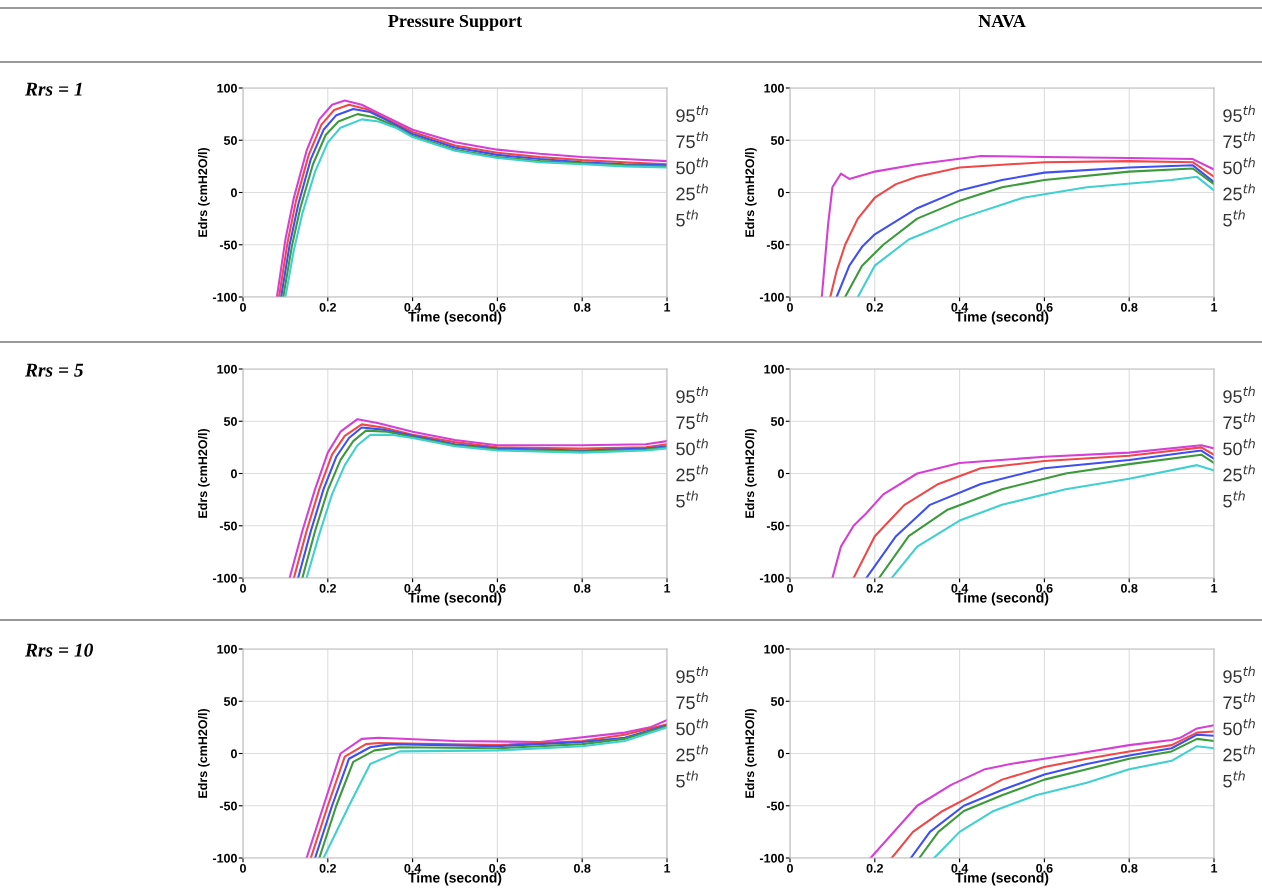  What do you see at coordinates (53, 89) in the screenshot?
I see `text: Rrs = 1` at bounding box center [53, 89].